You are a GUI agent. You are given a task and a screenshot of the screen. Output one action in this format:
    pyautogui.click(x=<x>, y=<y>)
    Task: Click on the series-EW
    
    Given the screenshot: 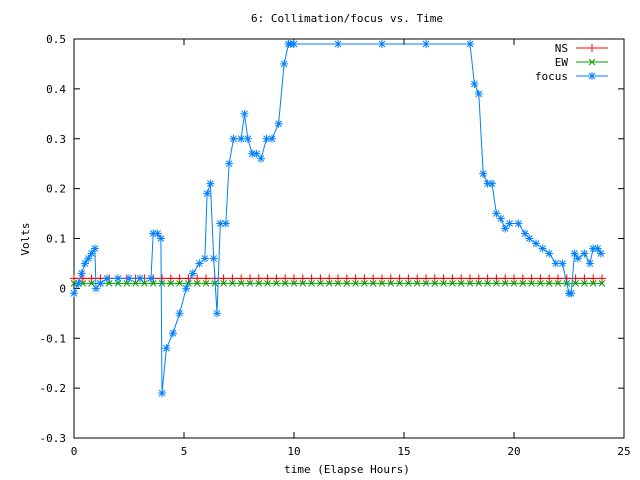 What is the action you would take?
    pyautogui.click(x=338, y=283)
    